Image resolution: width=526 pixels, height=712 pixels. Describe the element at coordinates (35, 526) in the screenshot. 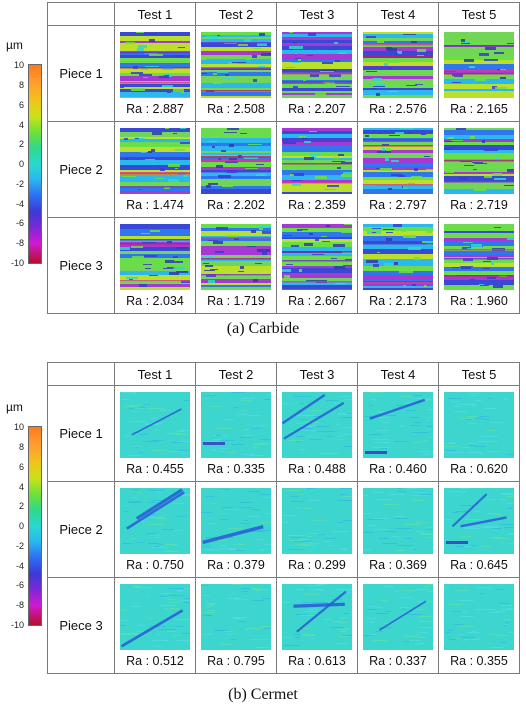

I see `colorbar-gradient` at that location.